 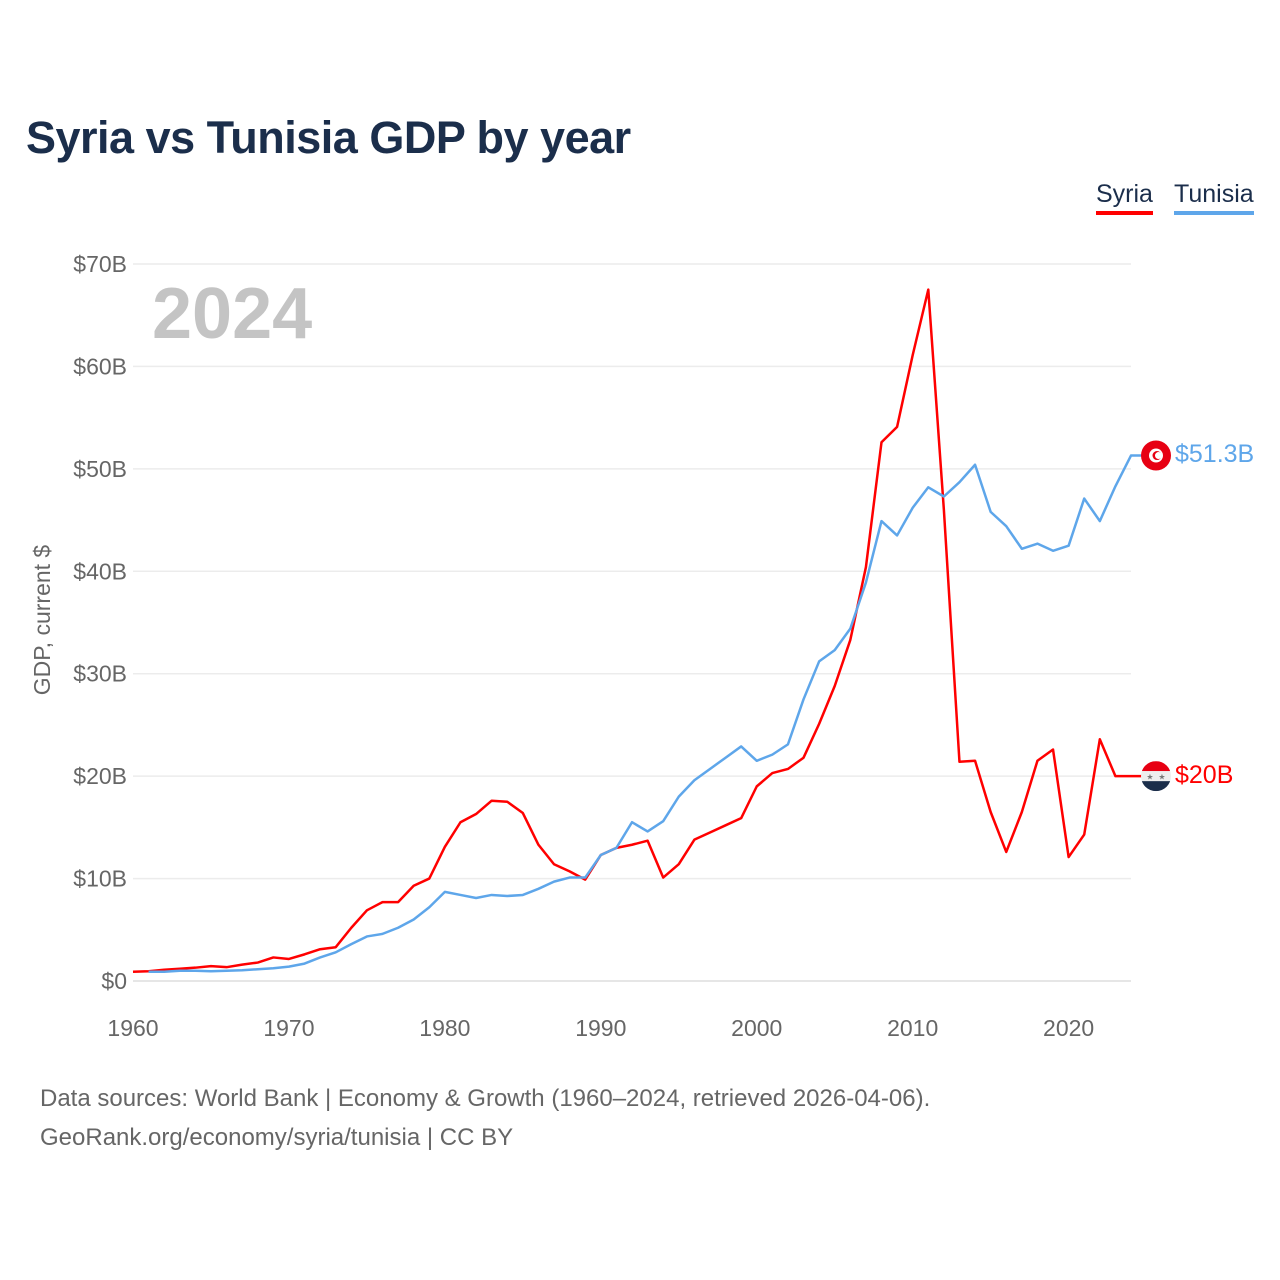 I want to click on legend-tunisia: Tunisia, so click(x=1214, y=197).